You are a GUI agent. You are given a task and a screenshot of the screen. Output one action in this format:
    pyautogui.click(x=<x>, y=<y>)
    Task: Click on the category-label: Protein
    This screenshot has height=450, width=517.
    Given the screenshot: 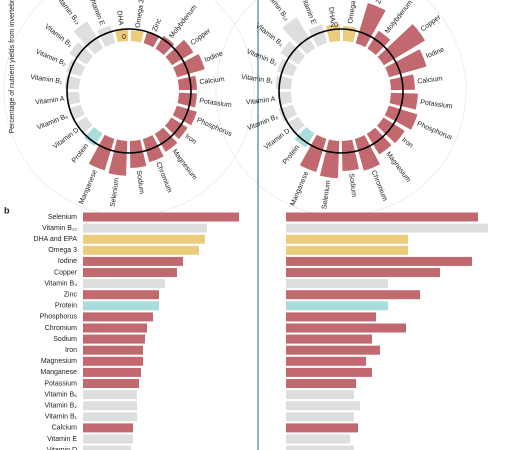 What is the action you would take?
    pyautogui.click(x=66, y=306)
    